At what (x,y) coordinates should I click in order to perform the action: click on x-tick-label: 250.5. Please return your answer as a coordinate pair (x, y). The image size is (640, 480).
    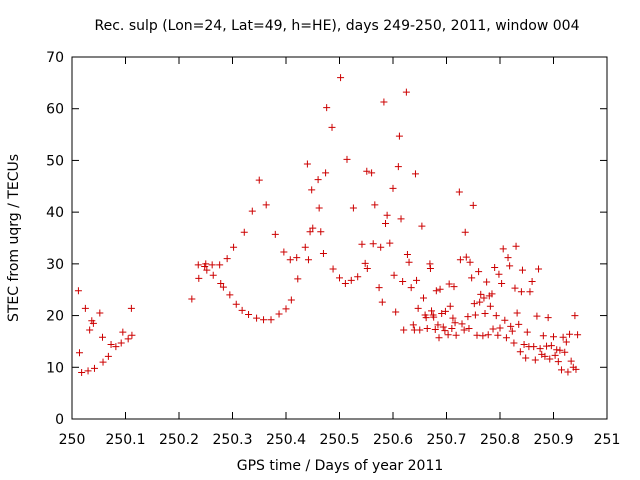
    Looking at the image, I should click on (339, 440).